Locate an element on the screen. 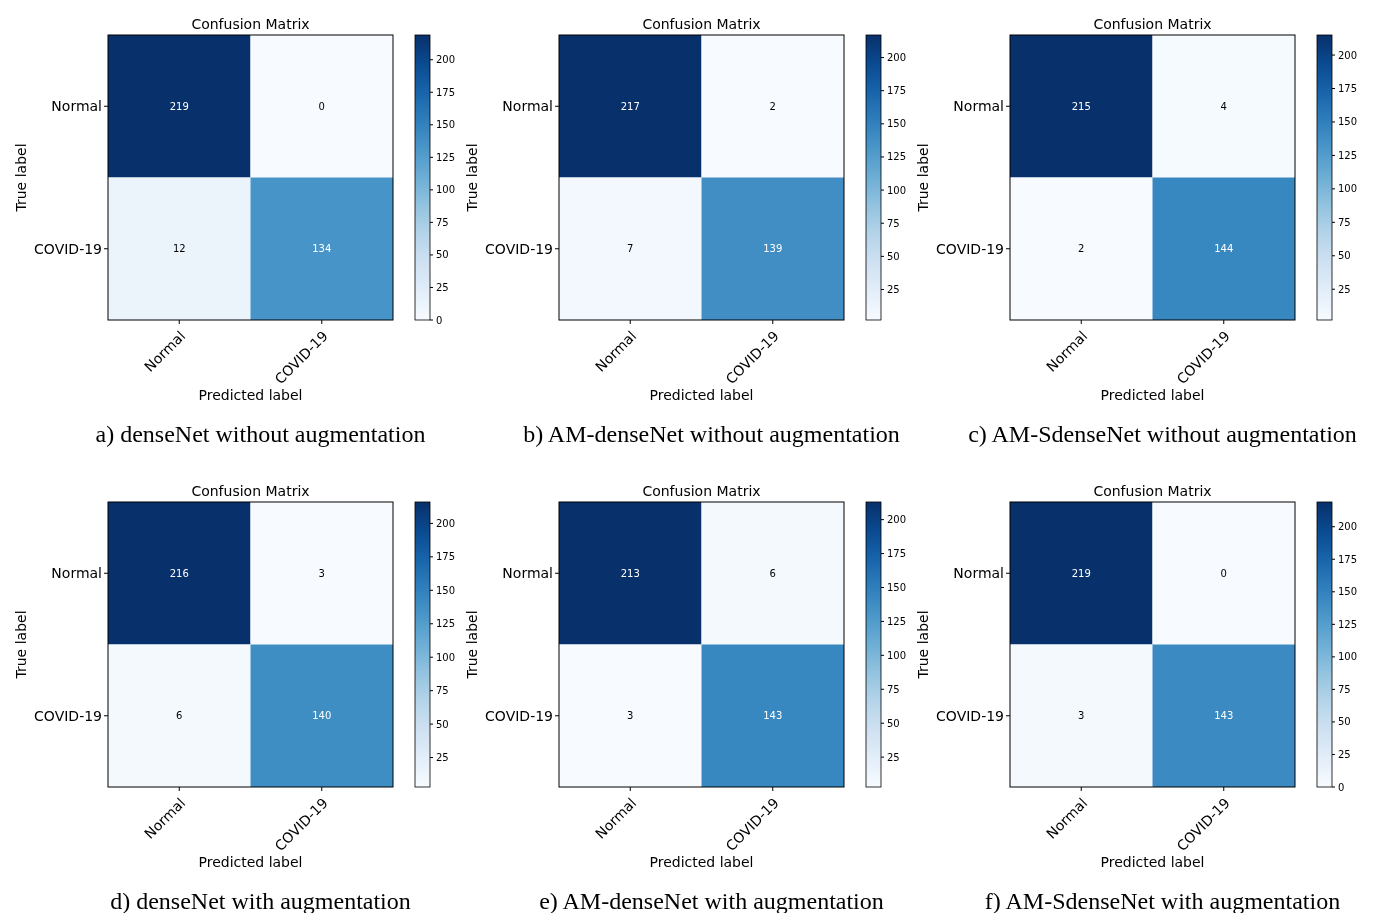  text: c) AM-SdenseNet without augmentation is located at coordinates (1162, 434).